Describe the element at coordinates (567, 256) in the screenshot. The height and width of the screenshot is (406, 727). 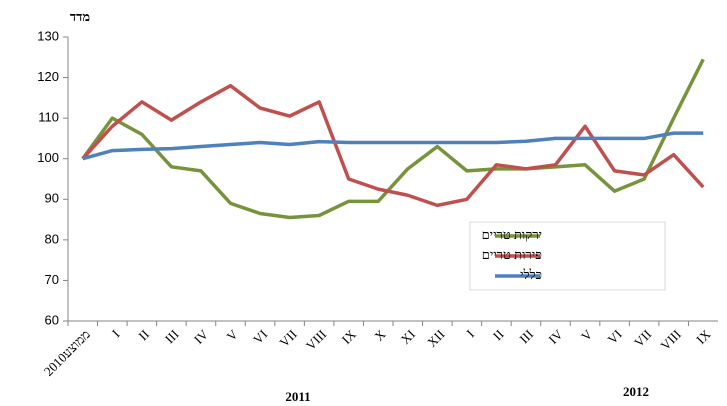
I see `legend: ירקות טריים פירות טריים כללי` at that location.